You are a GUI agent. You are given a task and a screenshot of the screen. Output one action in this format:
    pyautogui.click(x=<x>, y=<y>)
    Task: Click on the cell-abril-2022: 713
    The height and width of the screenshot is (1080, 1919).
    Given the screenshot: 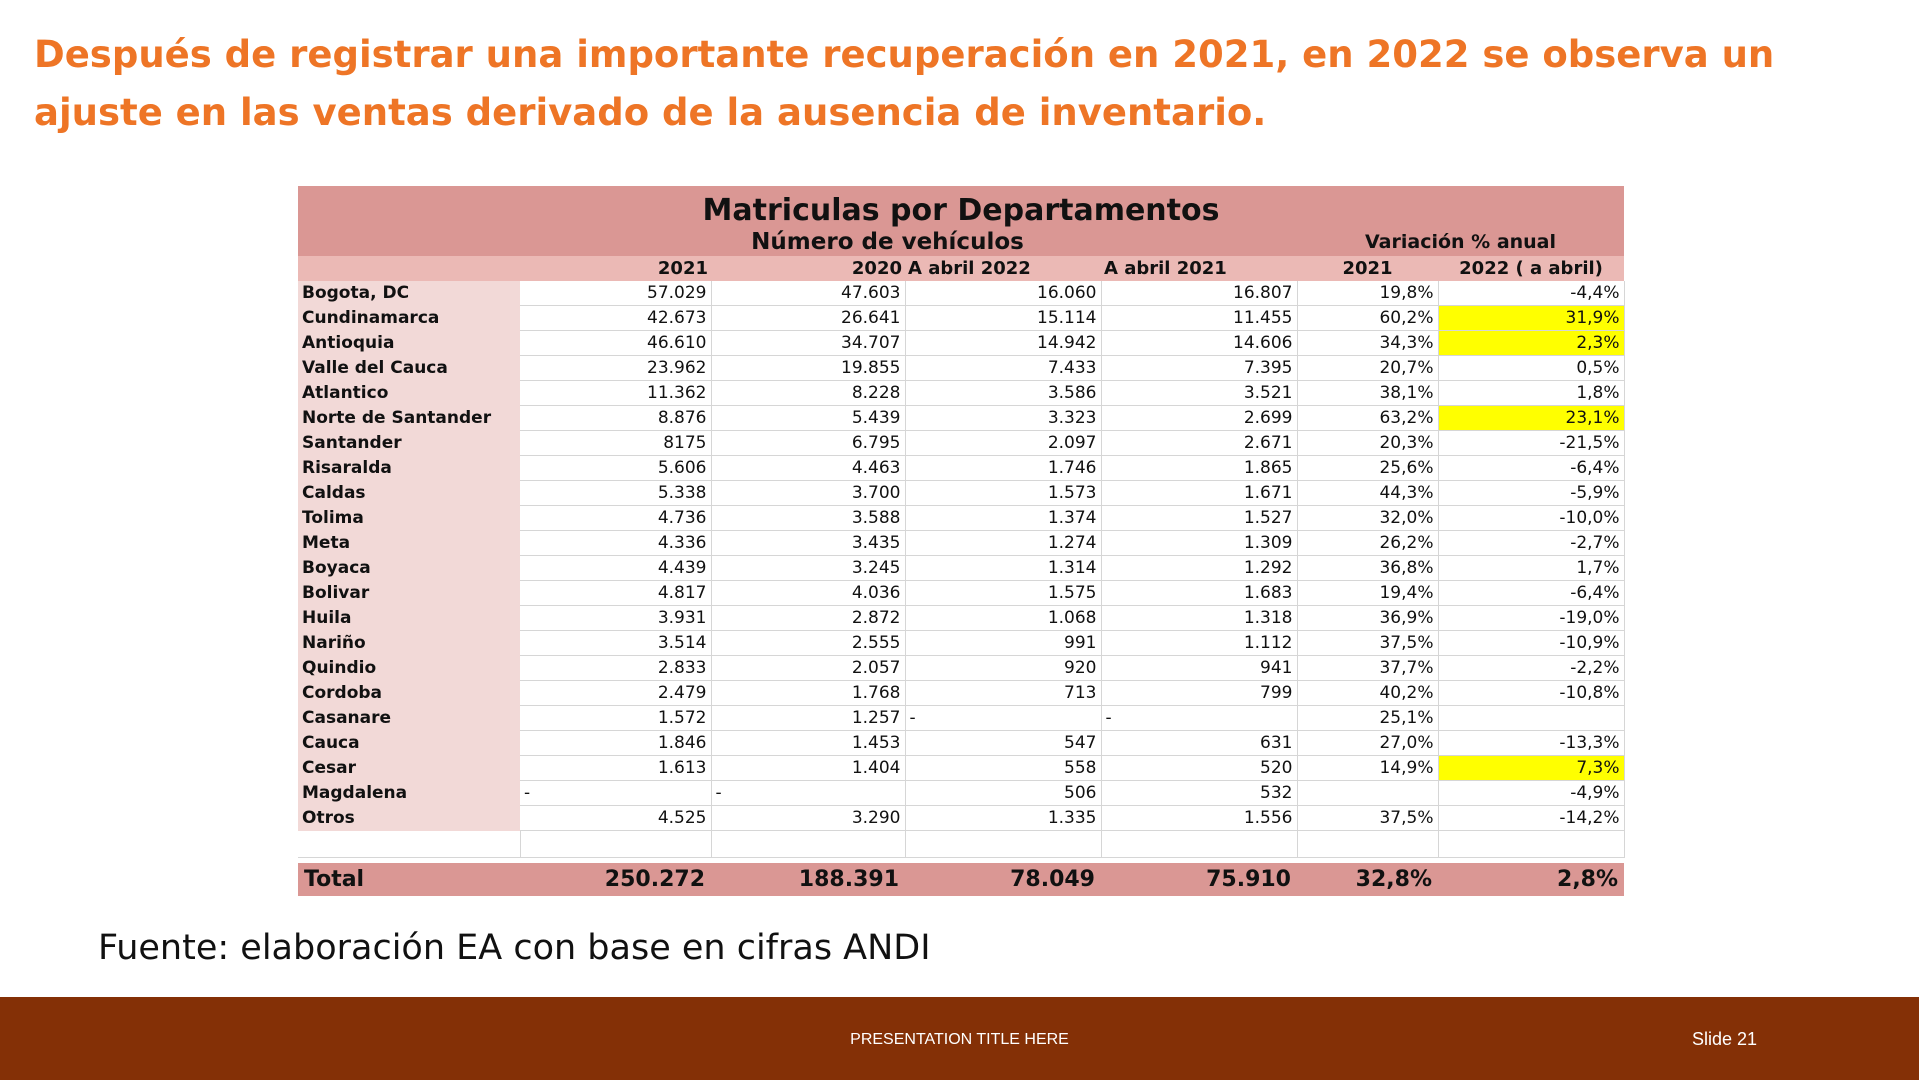 What is the action you would take?
    pyautogui.click(x=1003, y=693)
    